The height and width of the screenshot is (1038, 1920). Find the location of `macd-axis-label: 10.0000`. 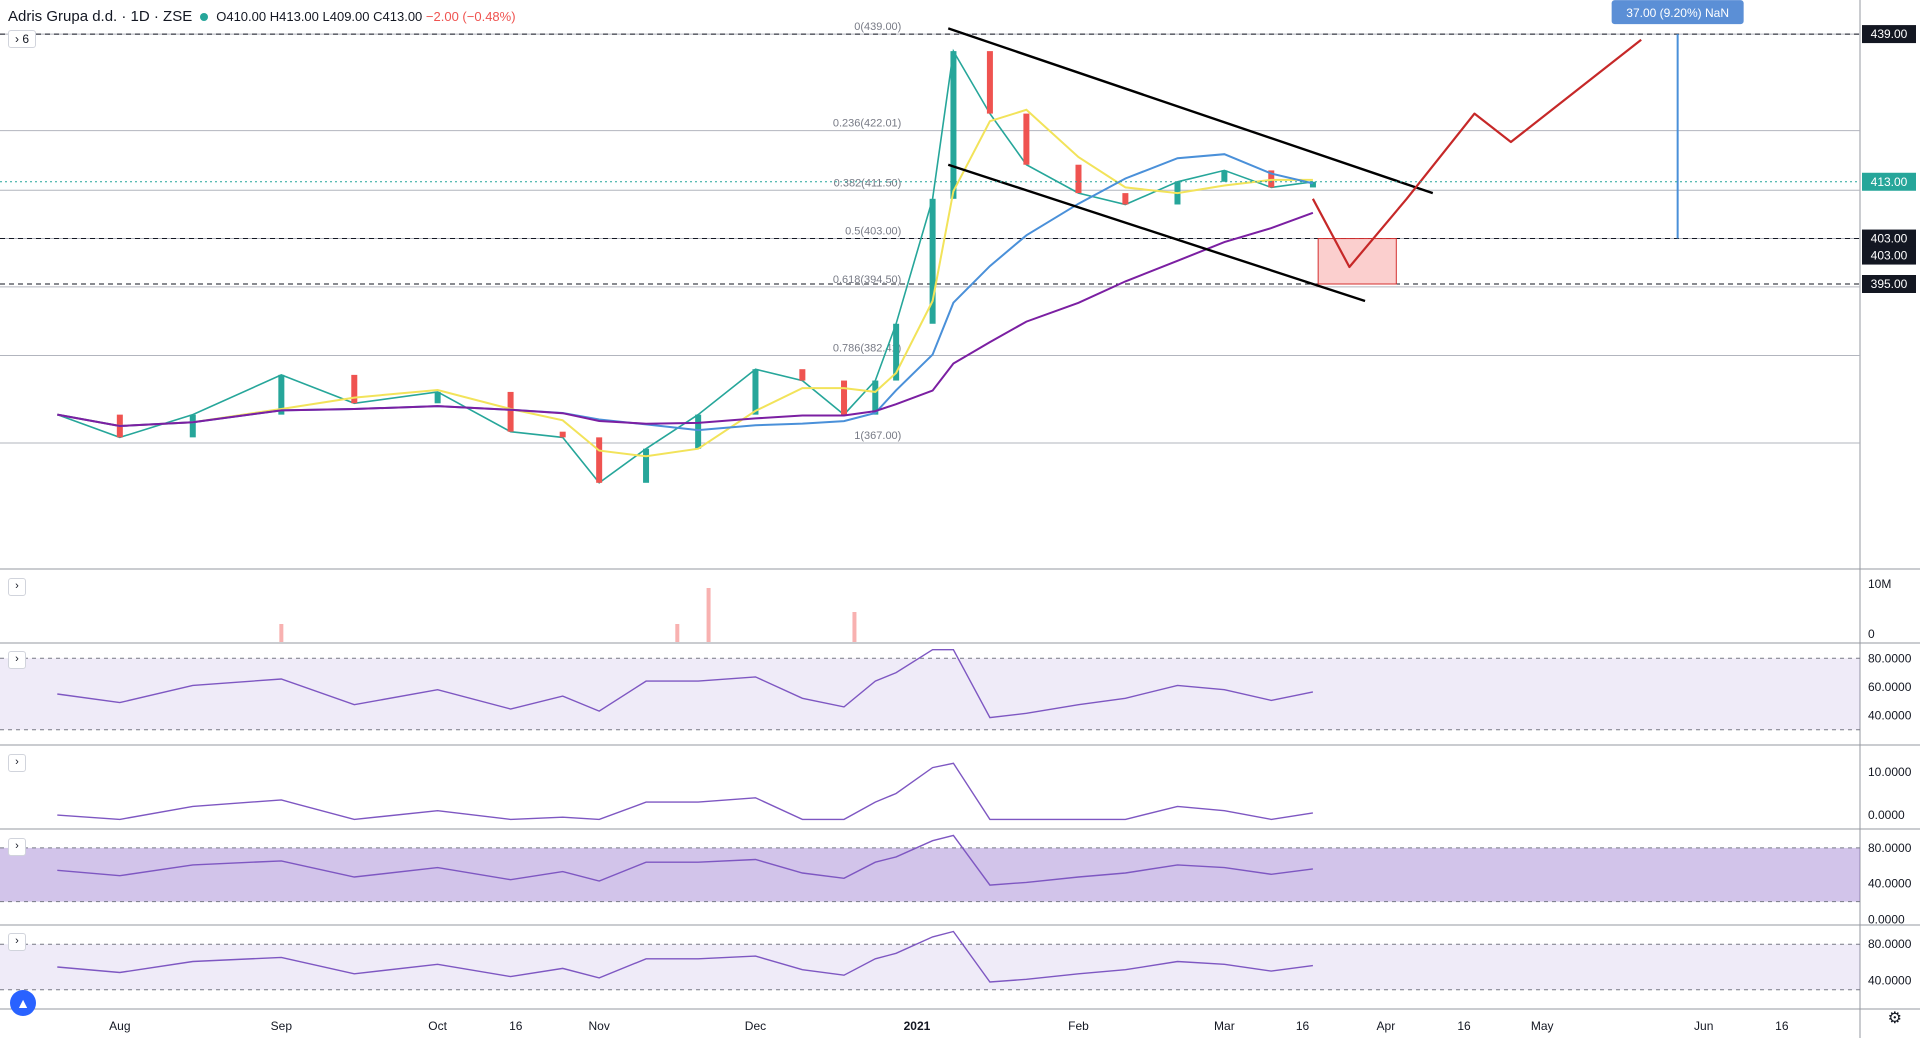

macd-axis-label: 10.0000 is located at coordinates (1890, 772).